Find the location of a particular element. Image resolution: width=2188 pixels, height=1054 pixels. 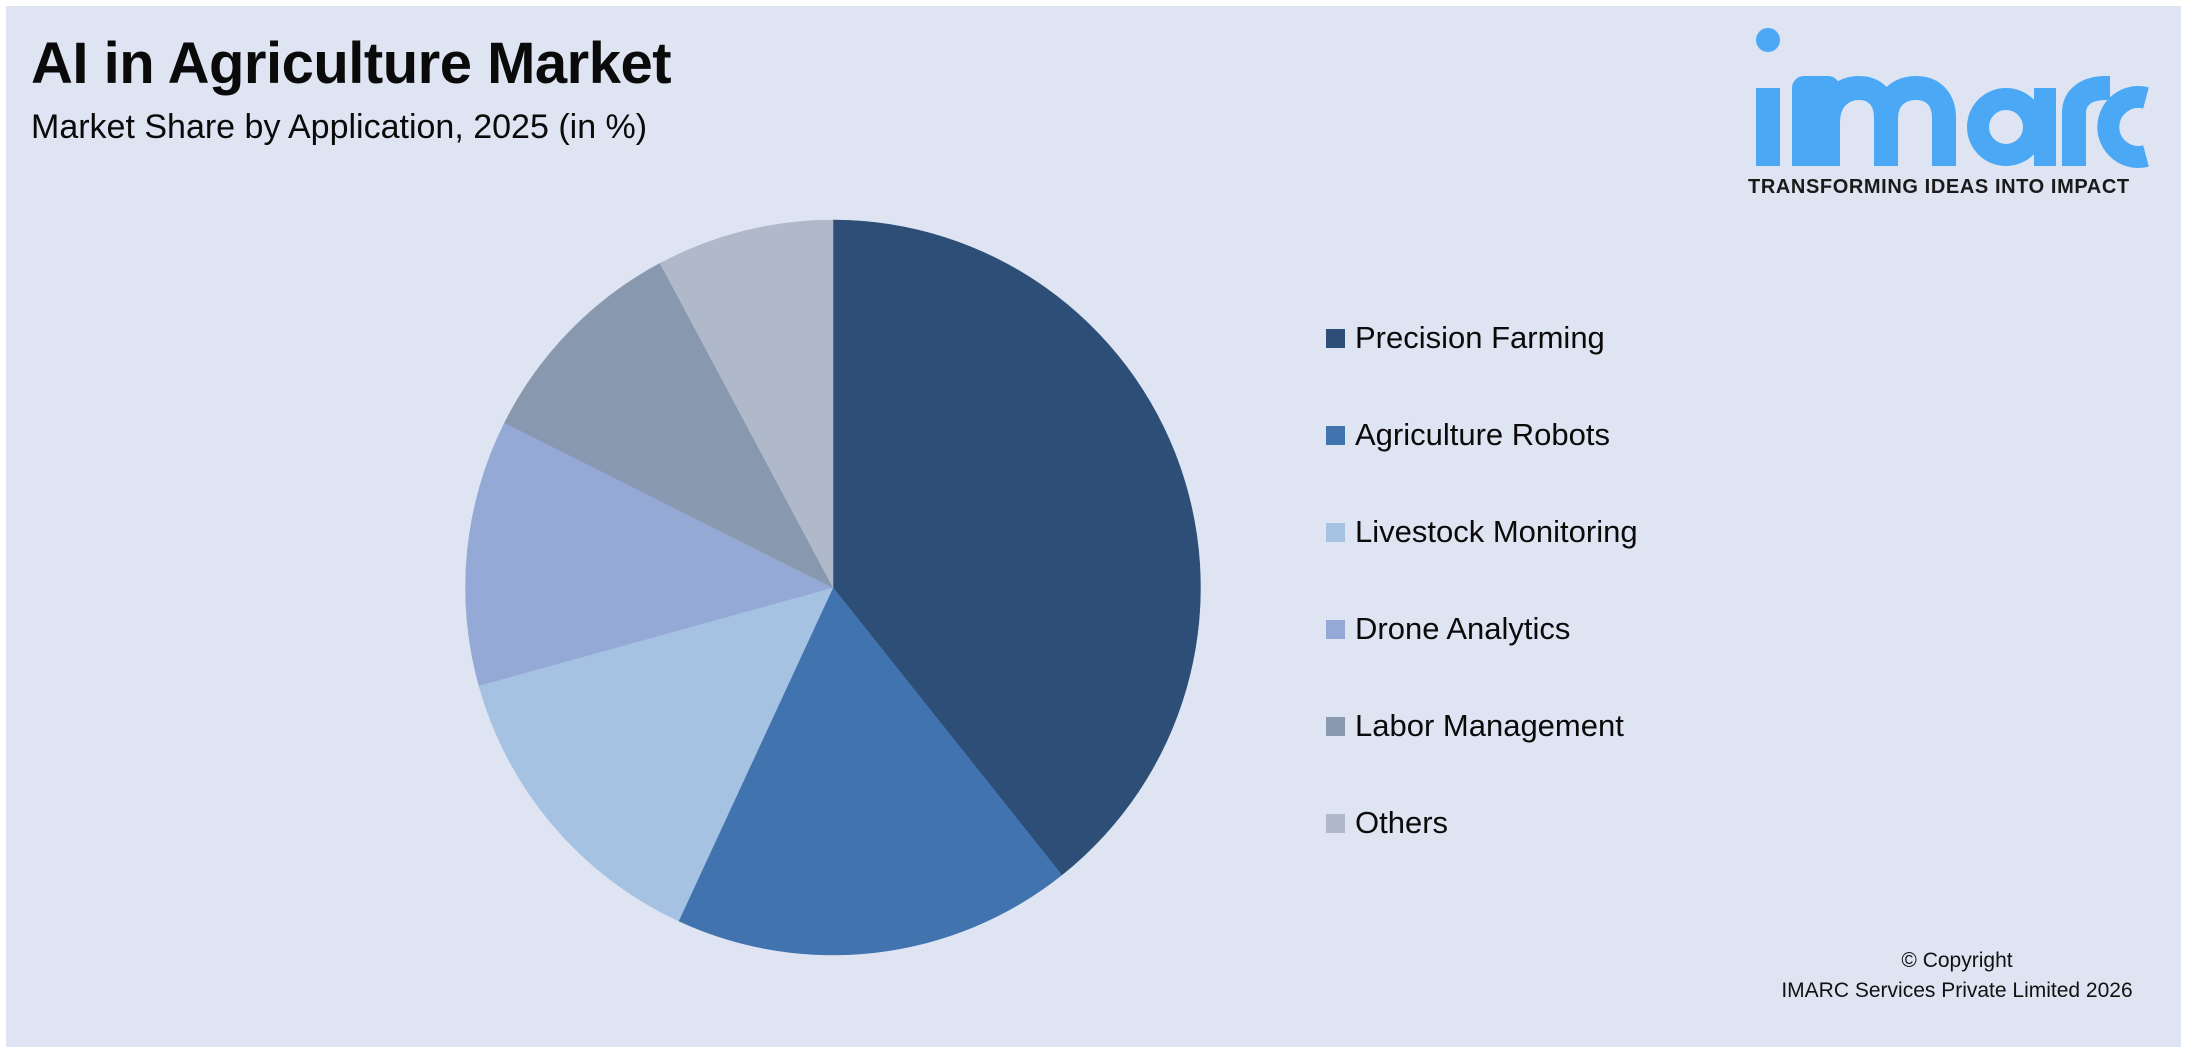

logo-tagline: TRANSFORMING IDEAS INTO IMPACT is located at coordinates (1939, 187).